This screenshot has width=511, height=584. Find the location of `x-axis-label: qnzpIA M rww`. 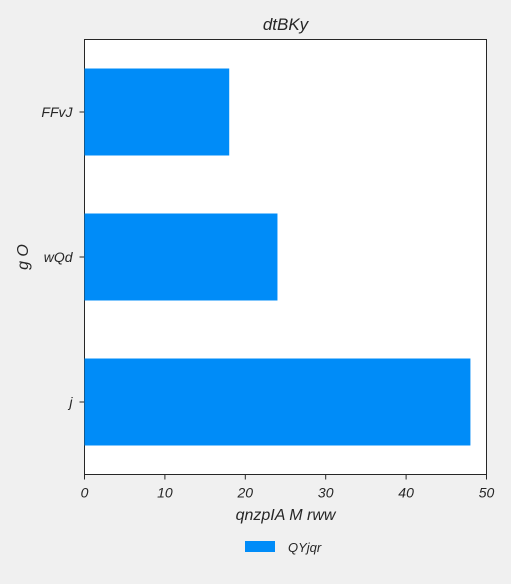

x-axis-label: qnzpIA M rww is located at coordinates (286, 515).